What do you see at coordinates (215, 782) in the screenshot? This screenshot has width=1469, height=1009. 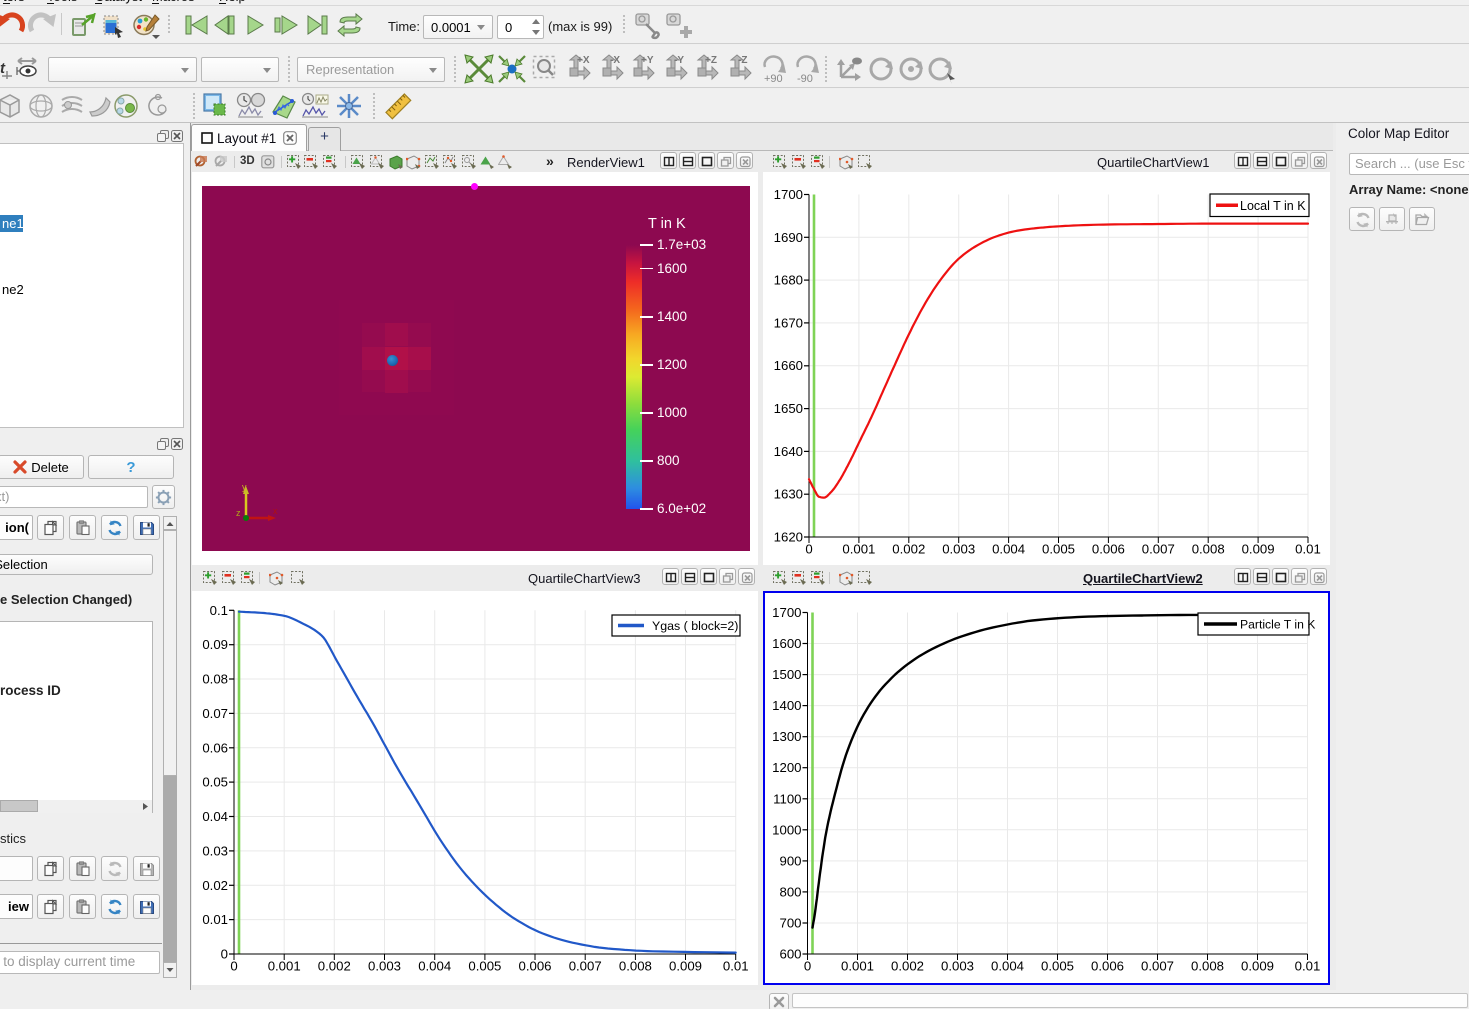 I see `svg-text: 0.05` at bounding box center [215, 782].